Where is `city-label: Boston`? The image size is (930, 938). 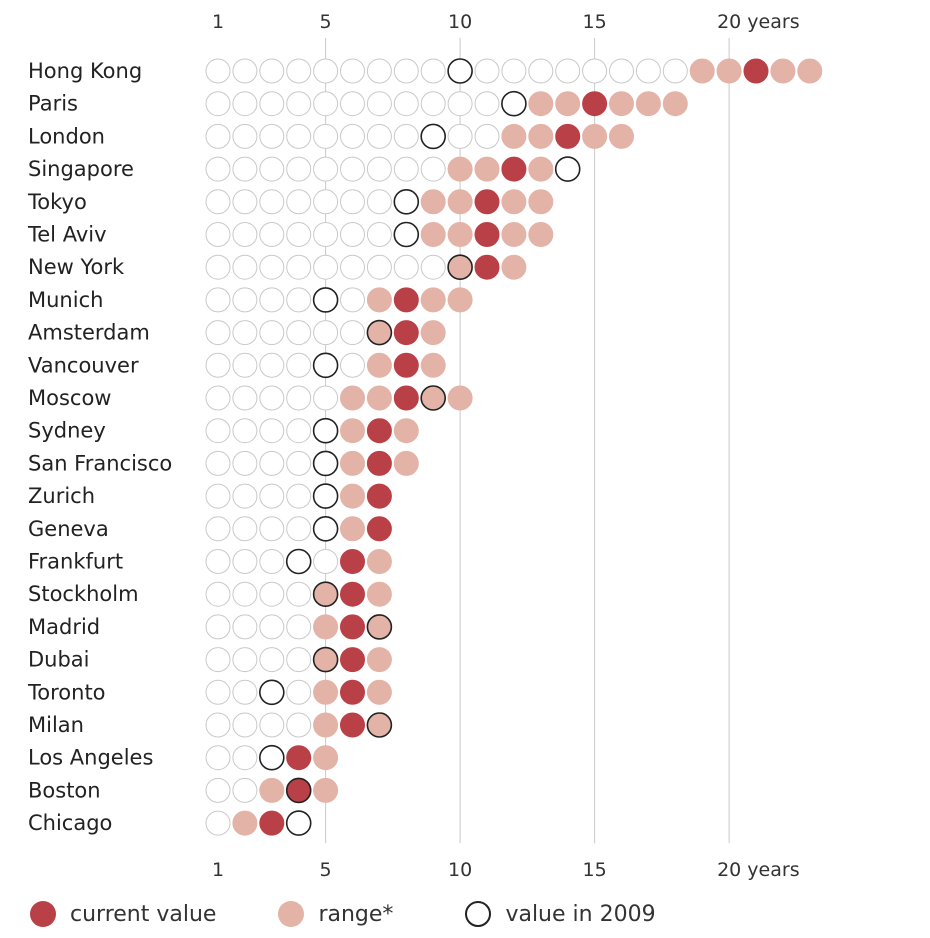 city-label: Boston is located at coordinates (64, 790).